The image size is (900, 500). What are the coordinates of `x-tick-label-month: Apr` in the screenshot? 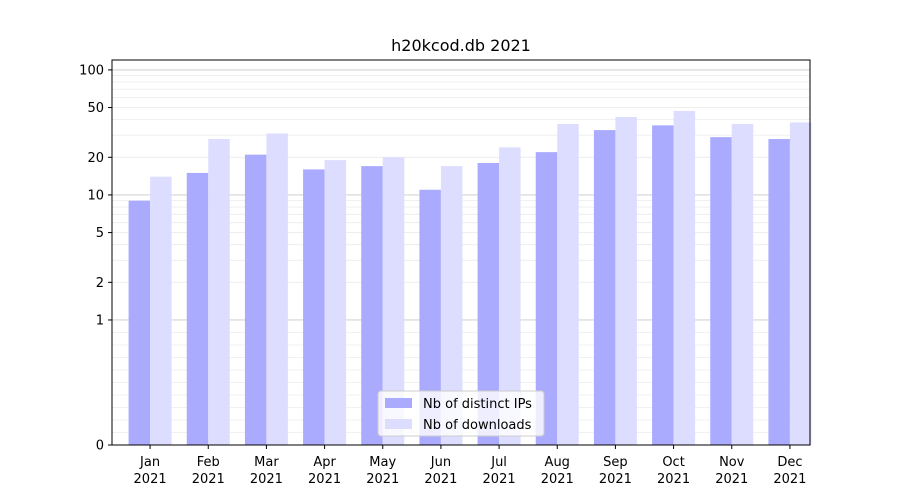 It's located at (324, 462).